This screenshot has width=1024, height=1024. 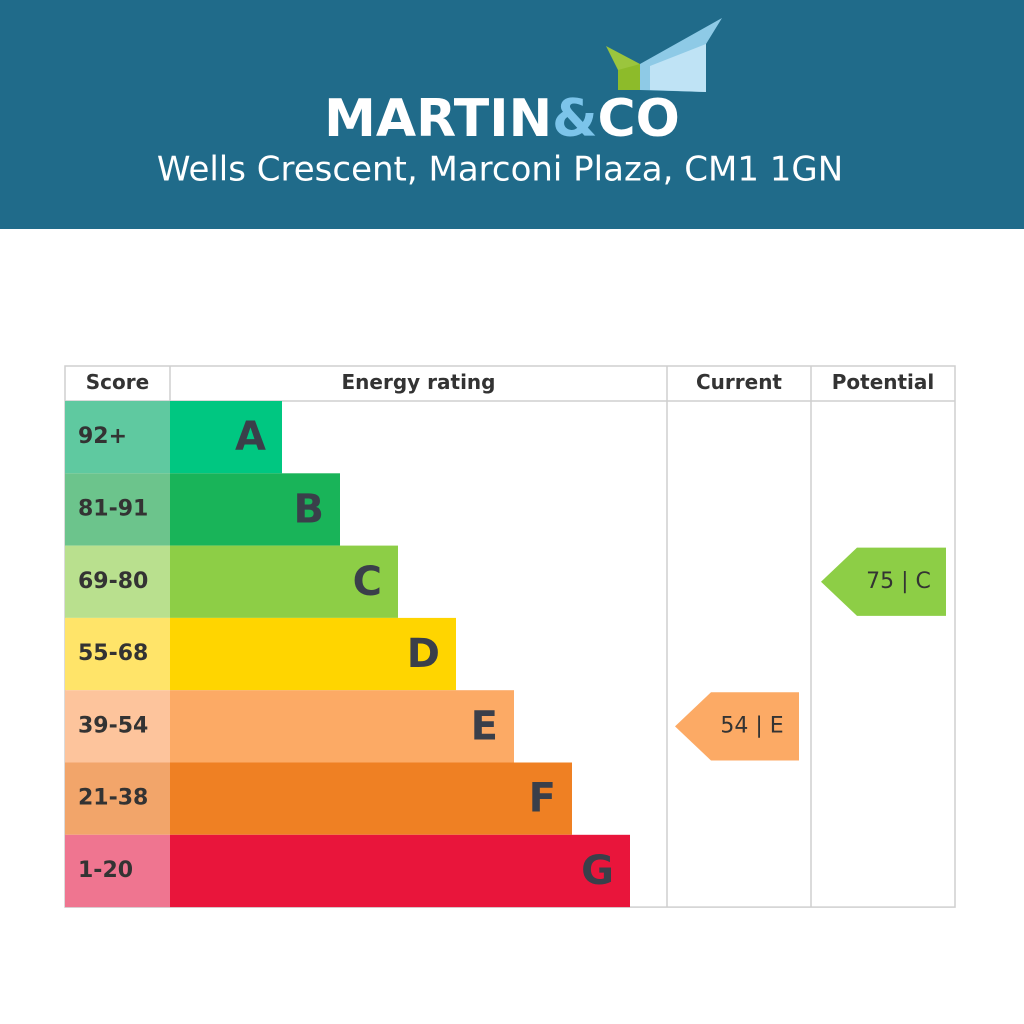 I want to click on logo-house, so click(x=664, y=55).